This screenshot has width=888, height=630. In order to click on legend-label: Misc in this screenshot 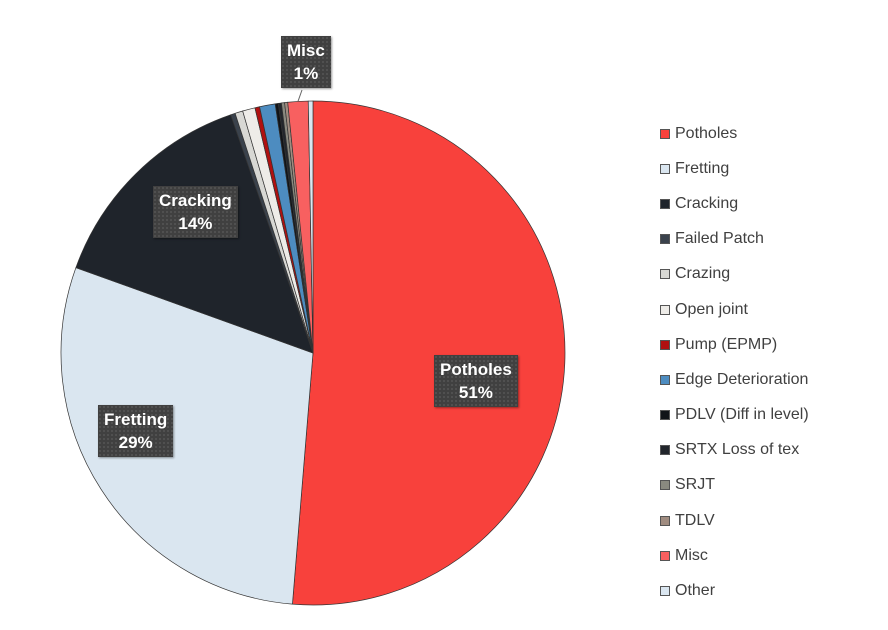, I will do `click(691, 555)`.